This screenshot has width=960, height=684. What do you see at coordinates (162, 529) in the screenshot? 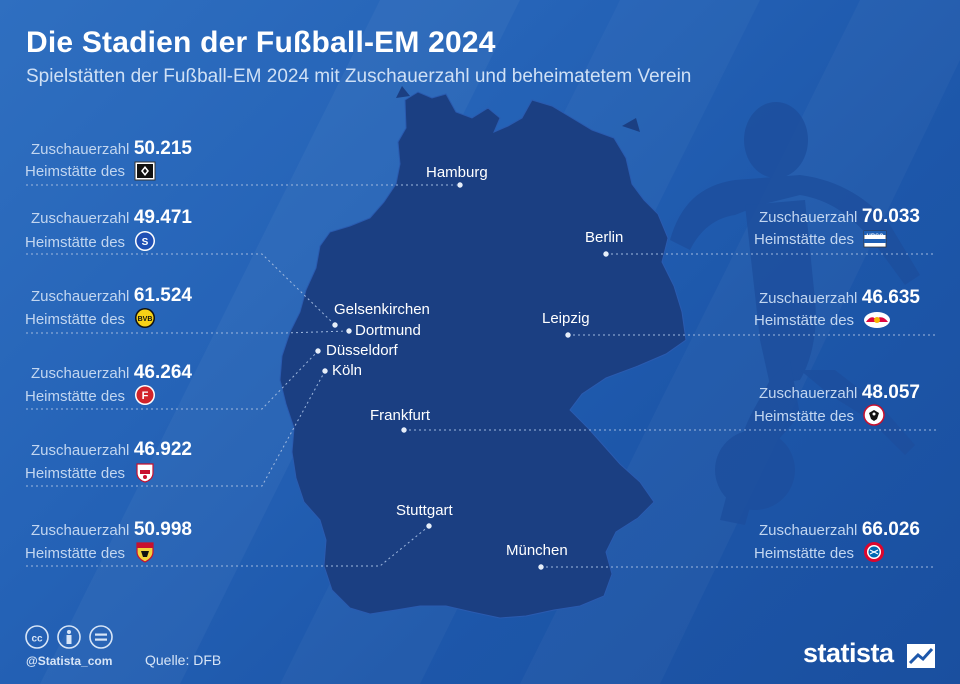
I see `capacity-value: 50.998` at bounding box center [162, 529].